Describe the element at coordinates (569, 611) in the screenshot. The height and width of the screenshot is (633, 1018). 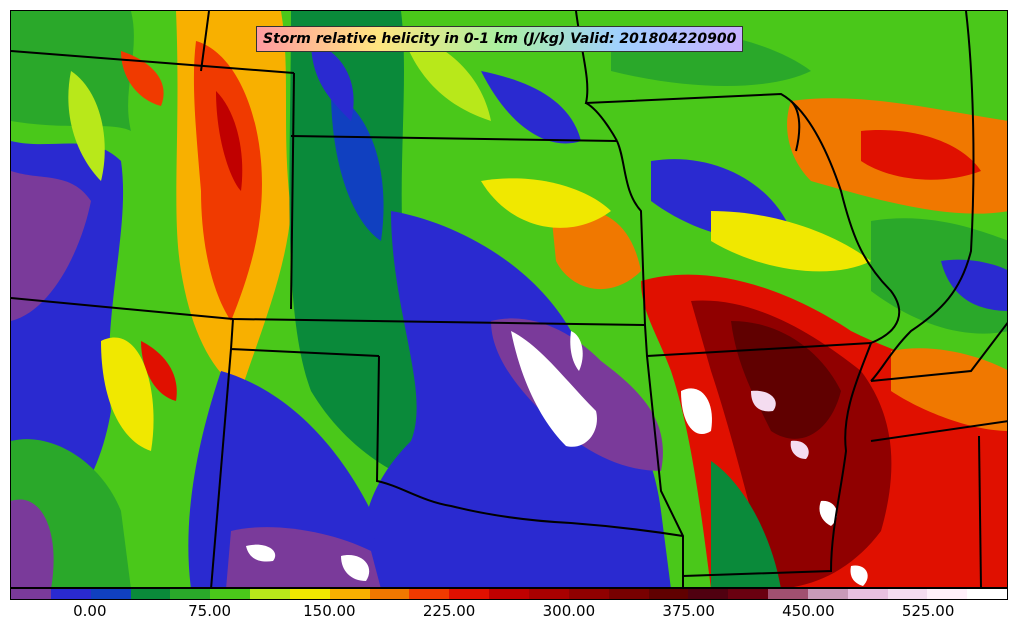
I see `colorbar-tick-label: 300.00` at that location.